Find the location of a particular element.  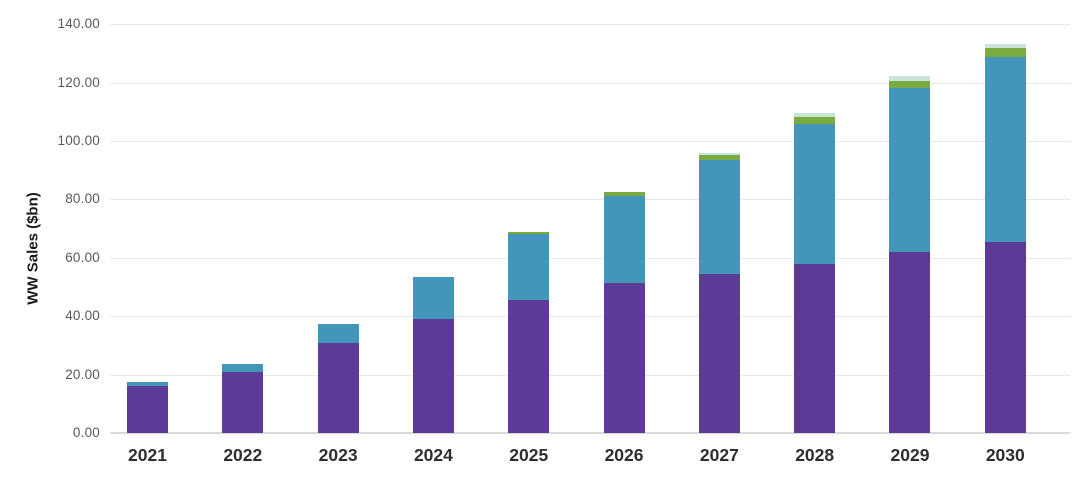

bar-2022 is located at coordinates (243, 398).